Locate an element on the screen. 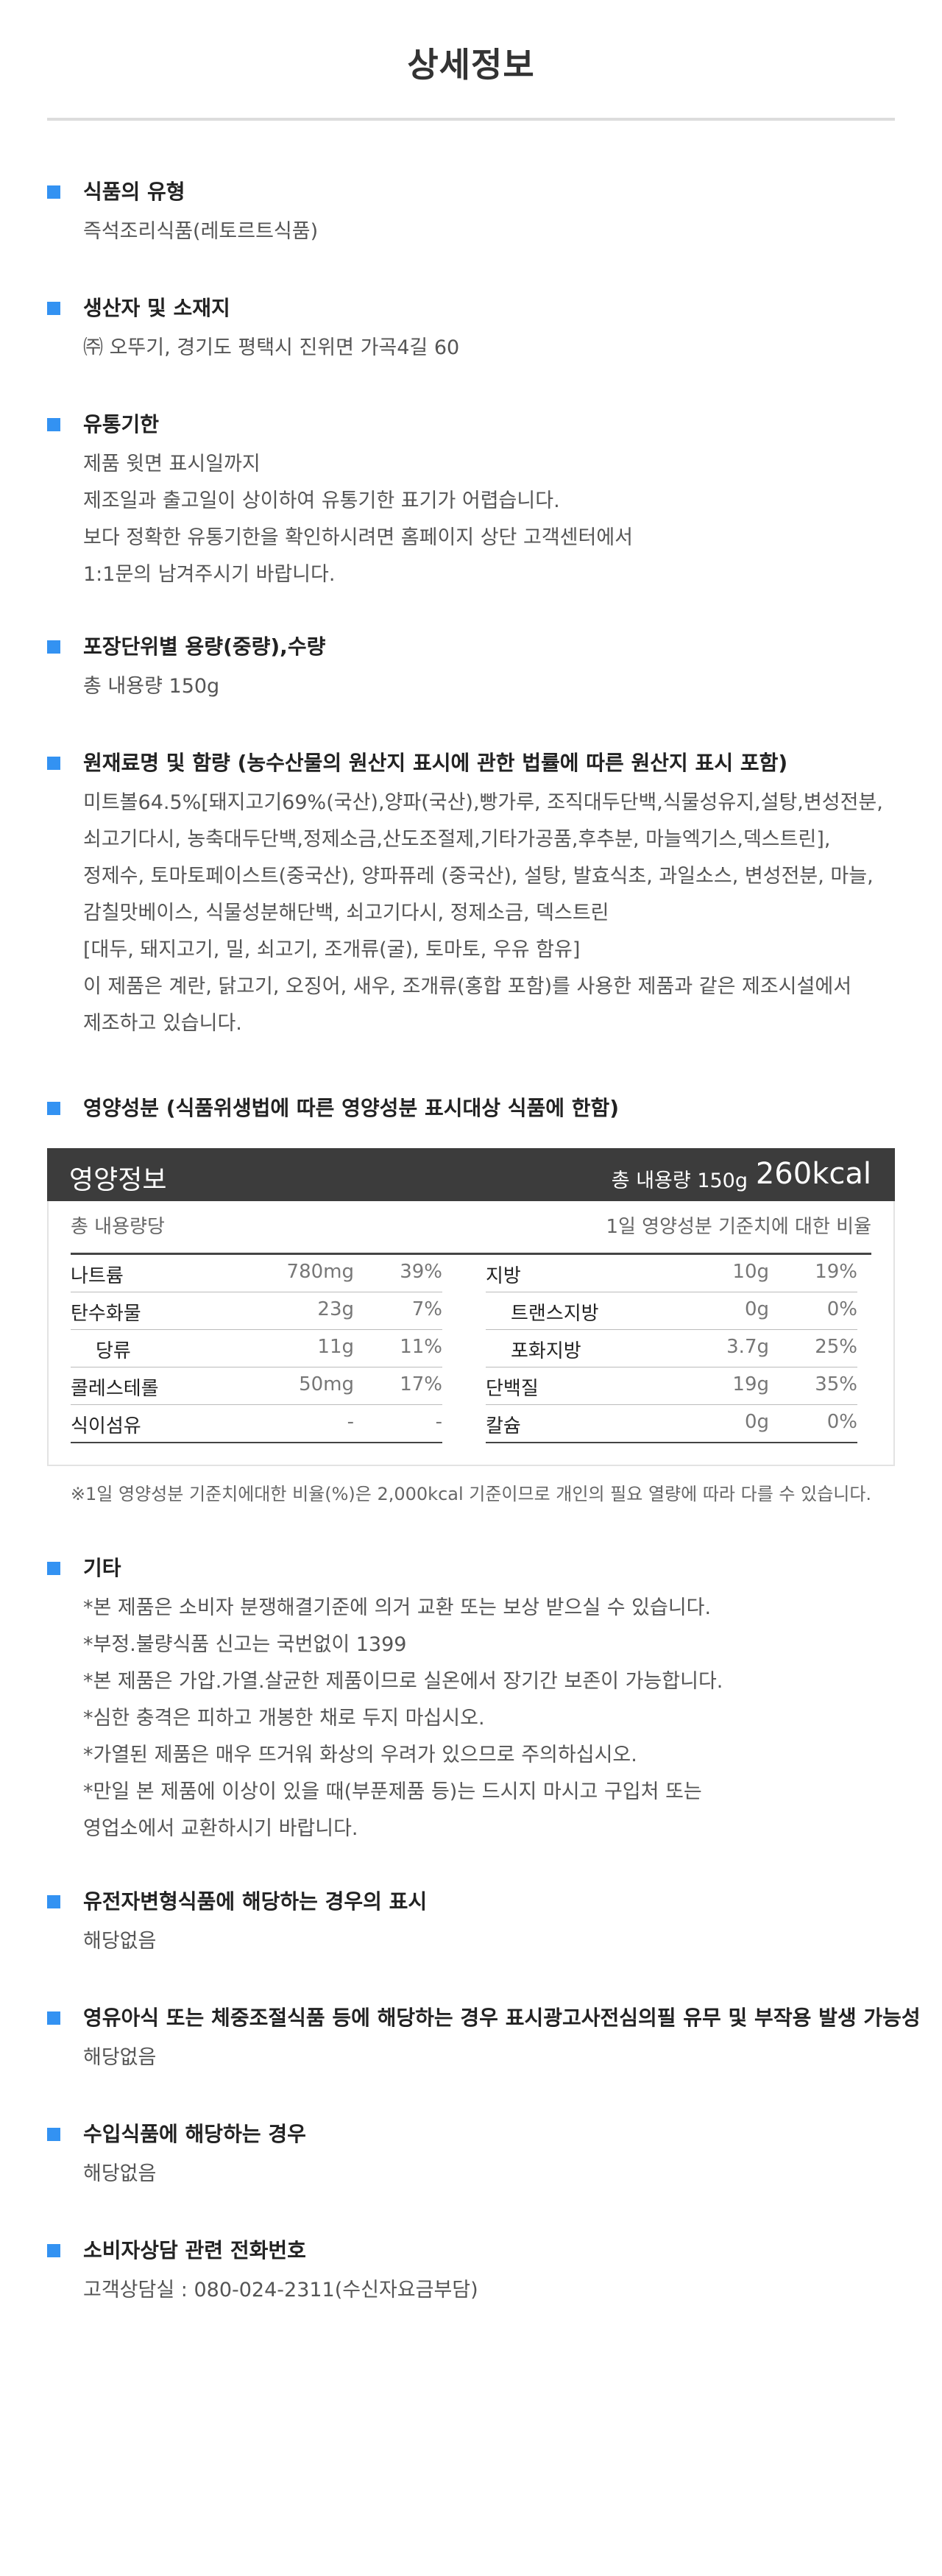 The width and height of the screenshot is (942, 2576). section-title: 소비자상담 관련 전화번호 is located at coordinates (194, 2250).